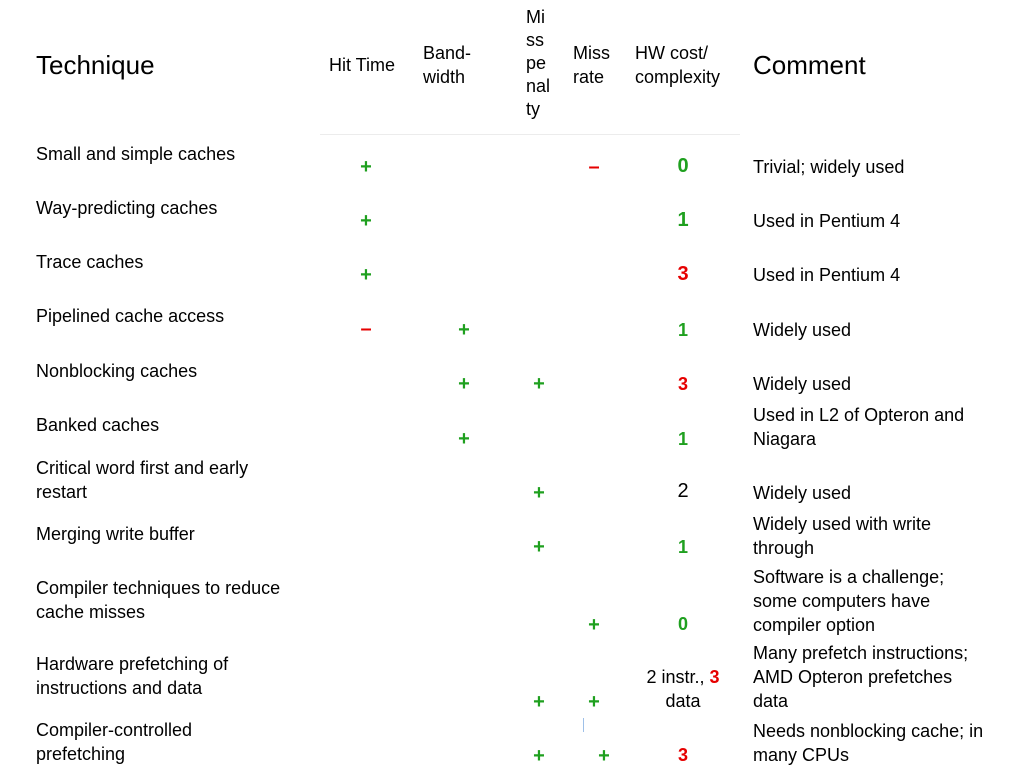  Describe the element at coordinates (362, 65) in the screenshot. I see `header-hit-time: Hit Time` at that location.